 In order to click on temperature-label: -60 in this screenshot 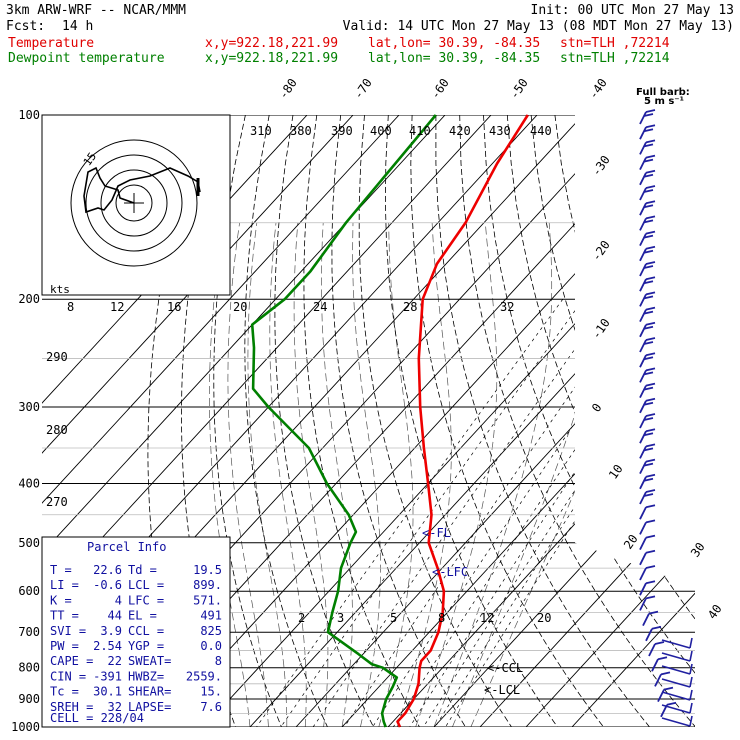, I will do `click(440, 89)`.